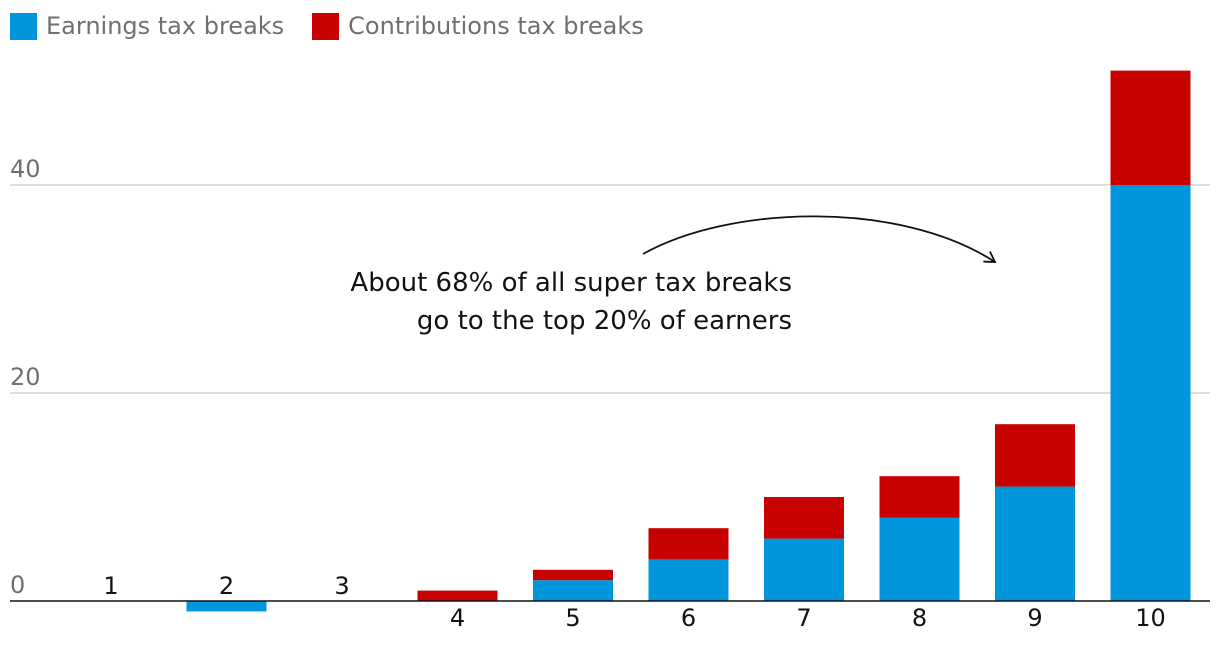 This screenshot has width=1220, height=652. Describe the element at coordinates (25, 169) in the screenshot. I see `y-tick-label-40: 40` at that location.